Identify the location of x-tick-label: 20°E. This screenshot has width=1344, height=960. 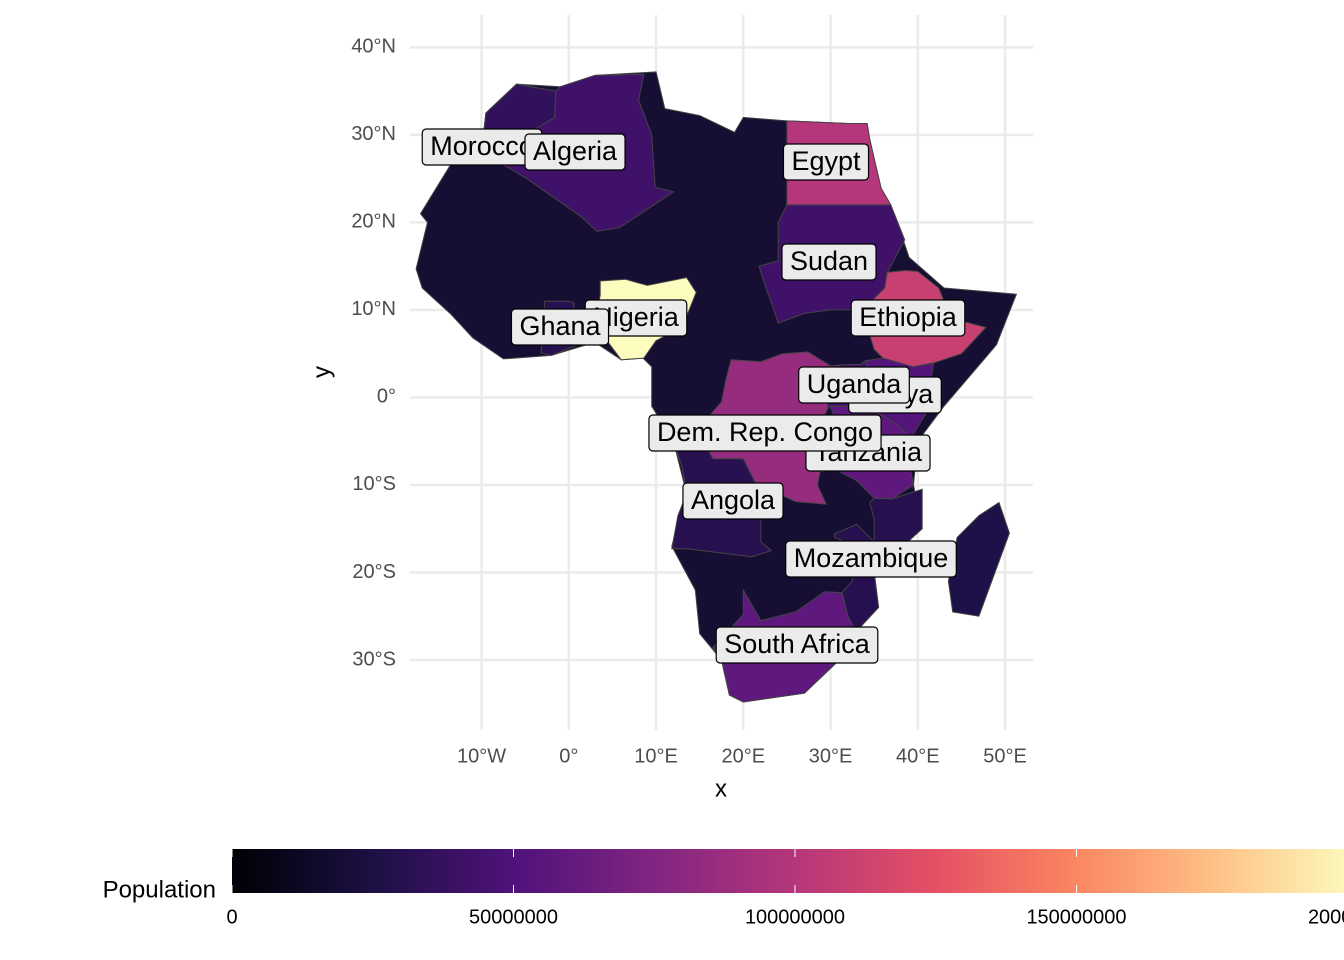
(744, 756).